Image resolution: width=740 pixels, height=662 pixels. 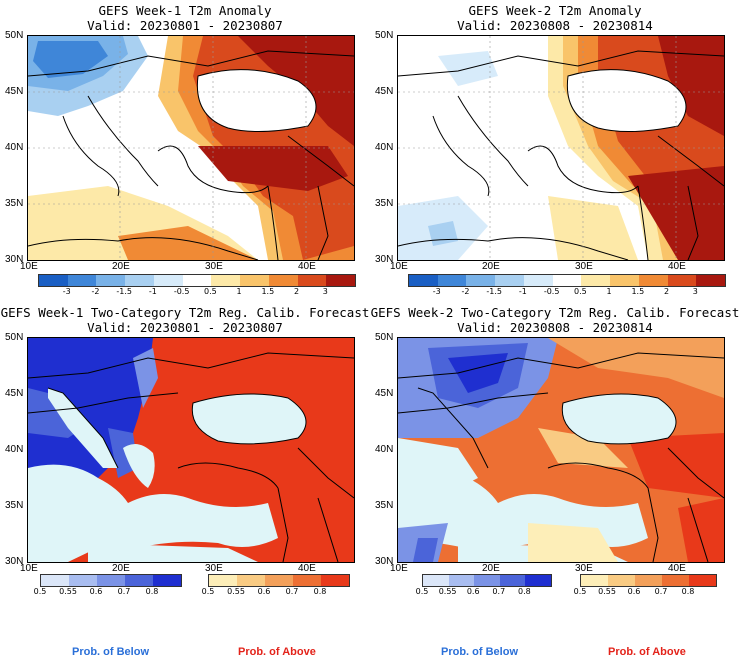 What do you see at coordinates (107, 592) in the screenshot?
I see `below-colorbar-labels: 0.5 0.55 0.6 0.7 0.8` at bounding box center [107, 592].